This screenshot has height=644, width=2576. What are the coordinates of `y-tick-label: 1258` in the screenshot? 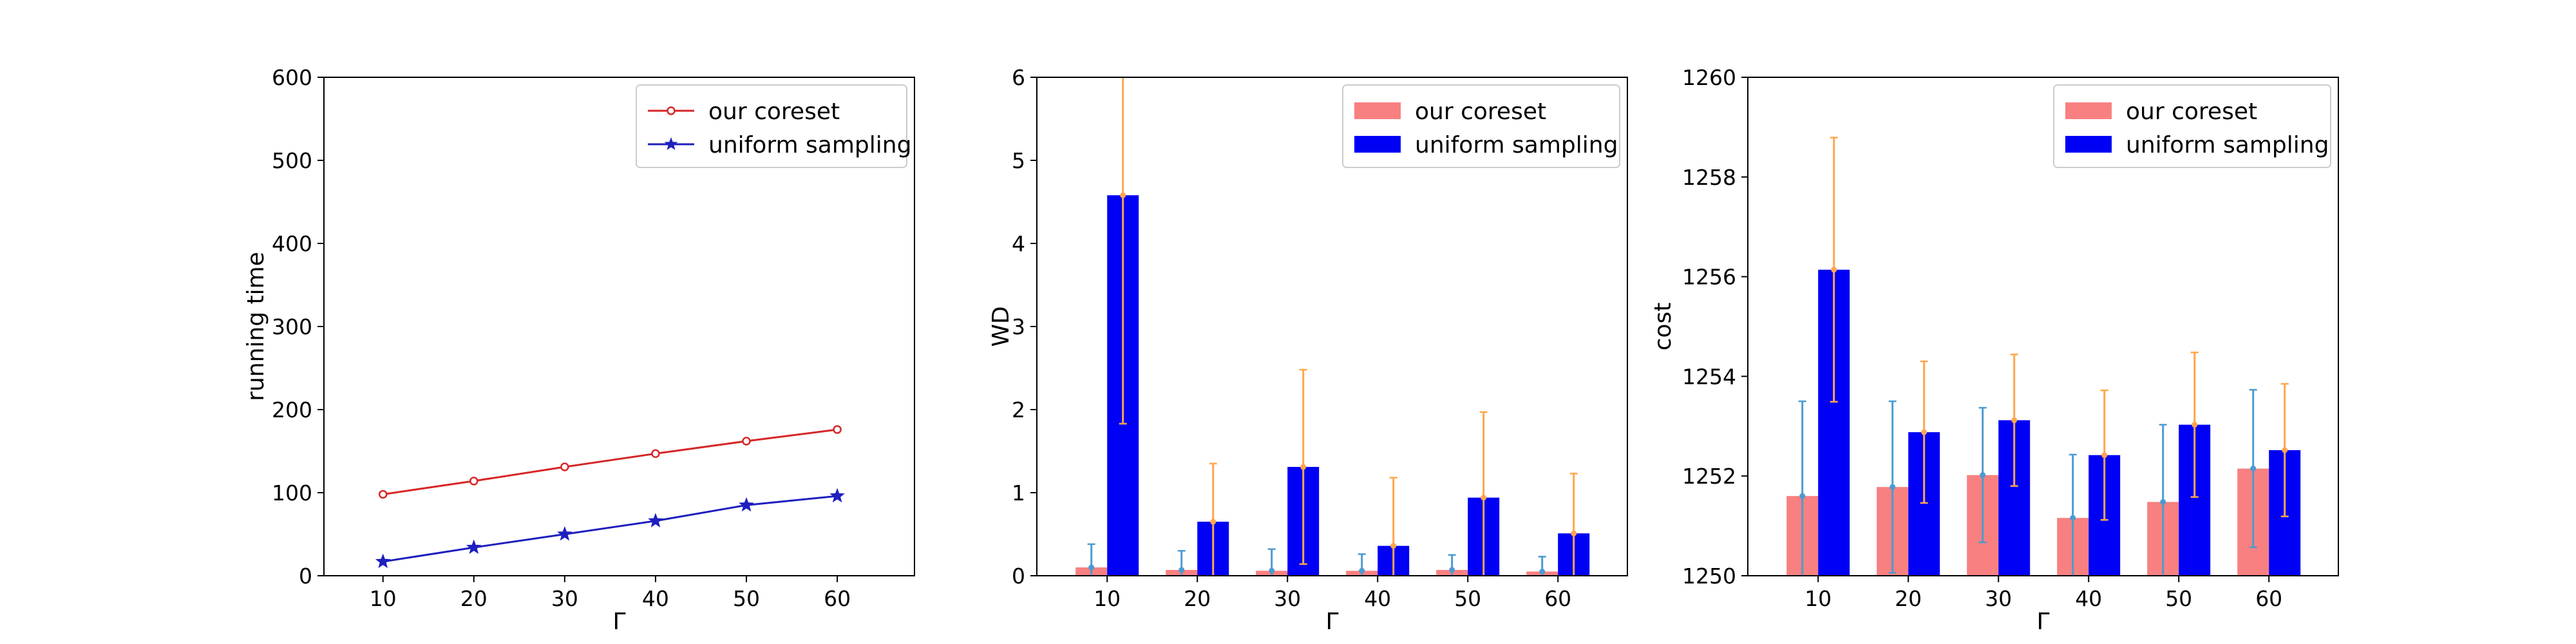 It's located at (1709, 177).